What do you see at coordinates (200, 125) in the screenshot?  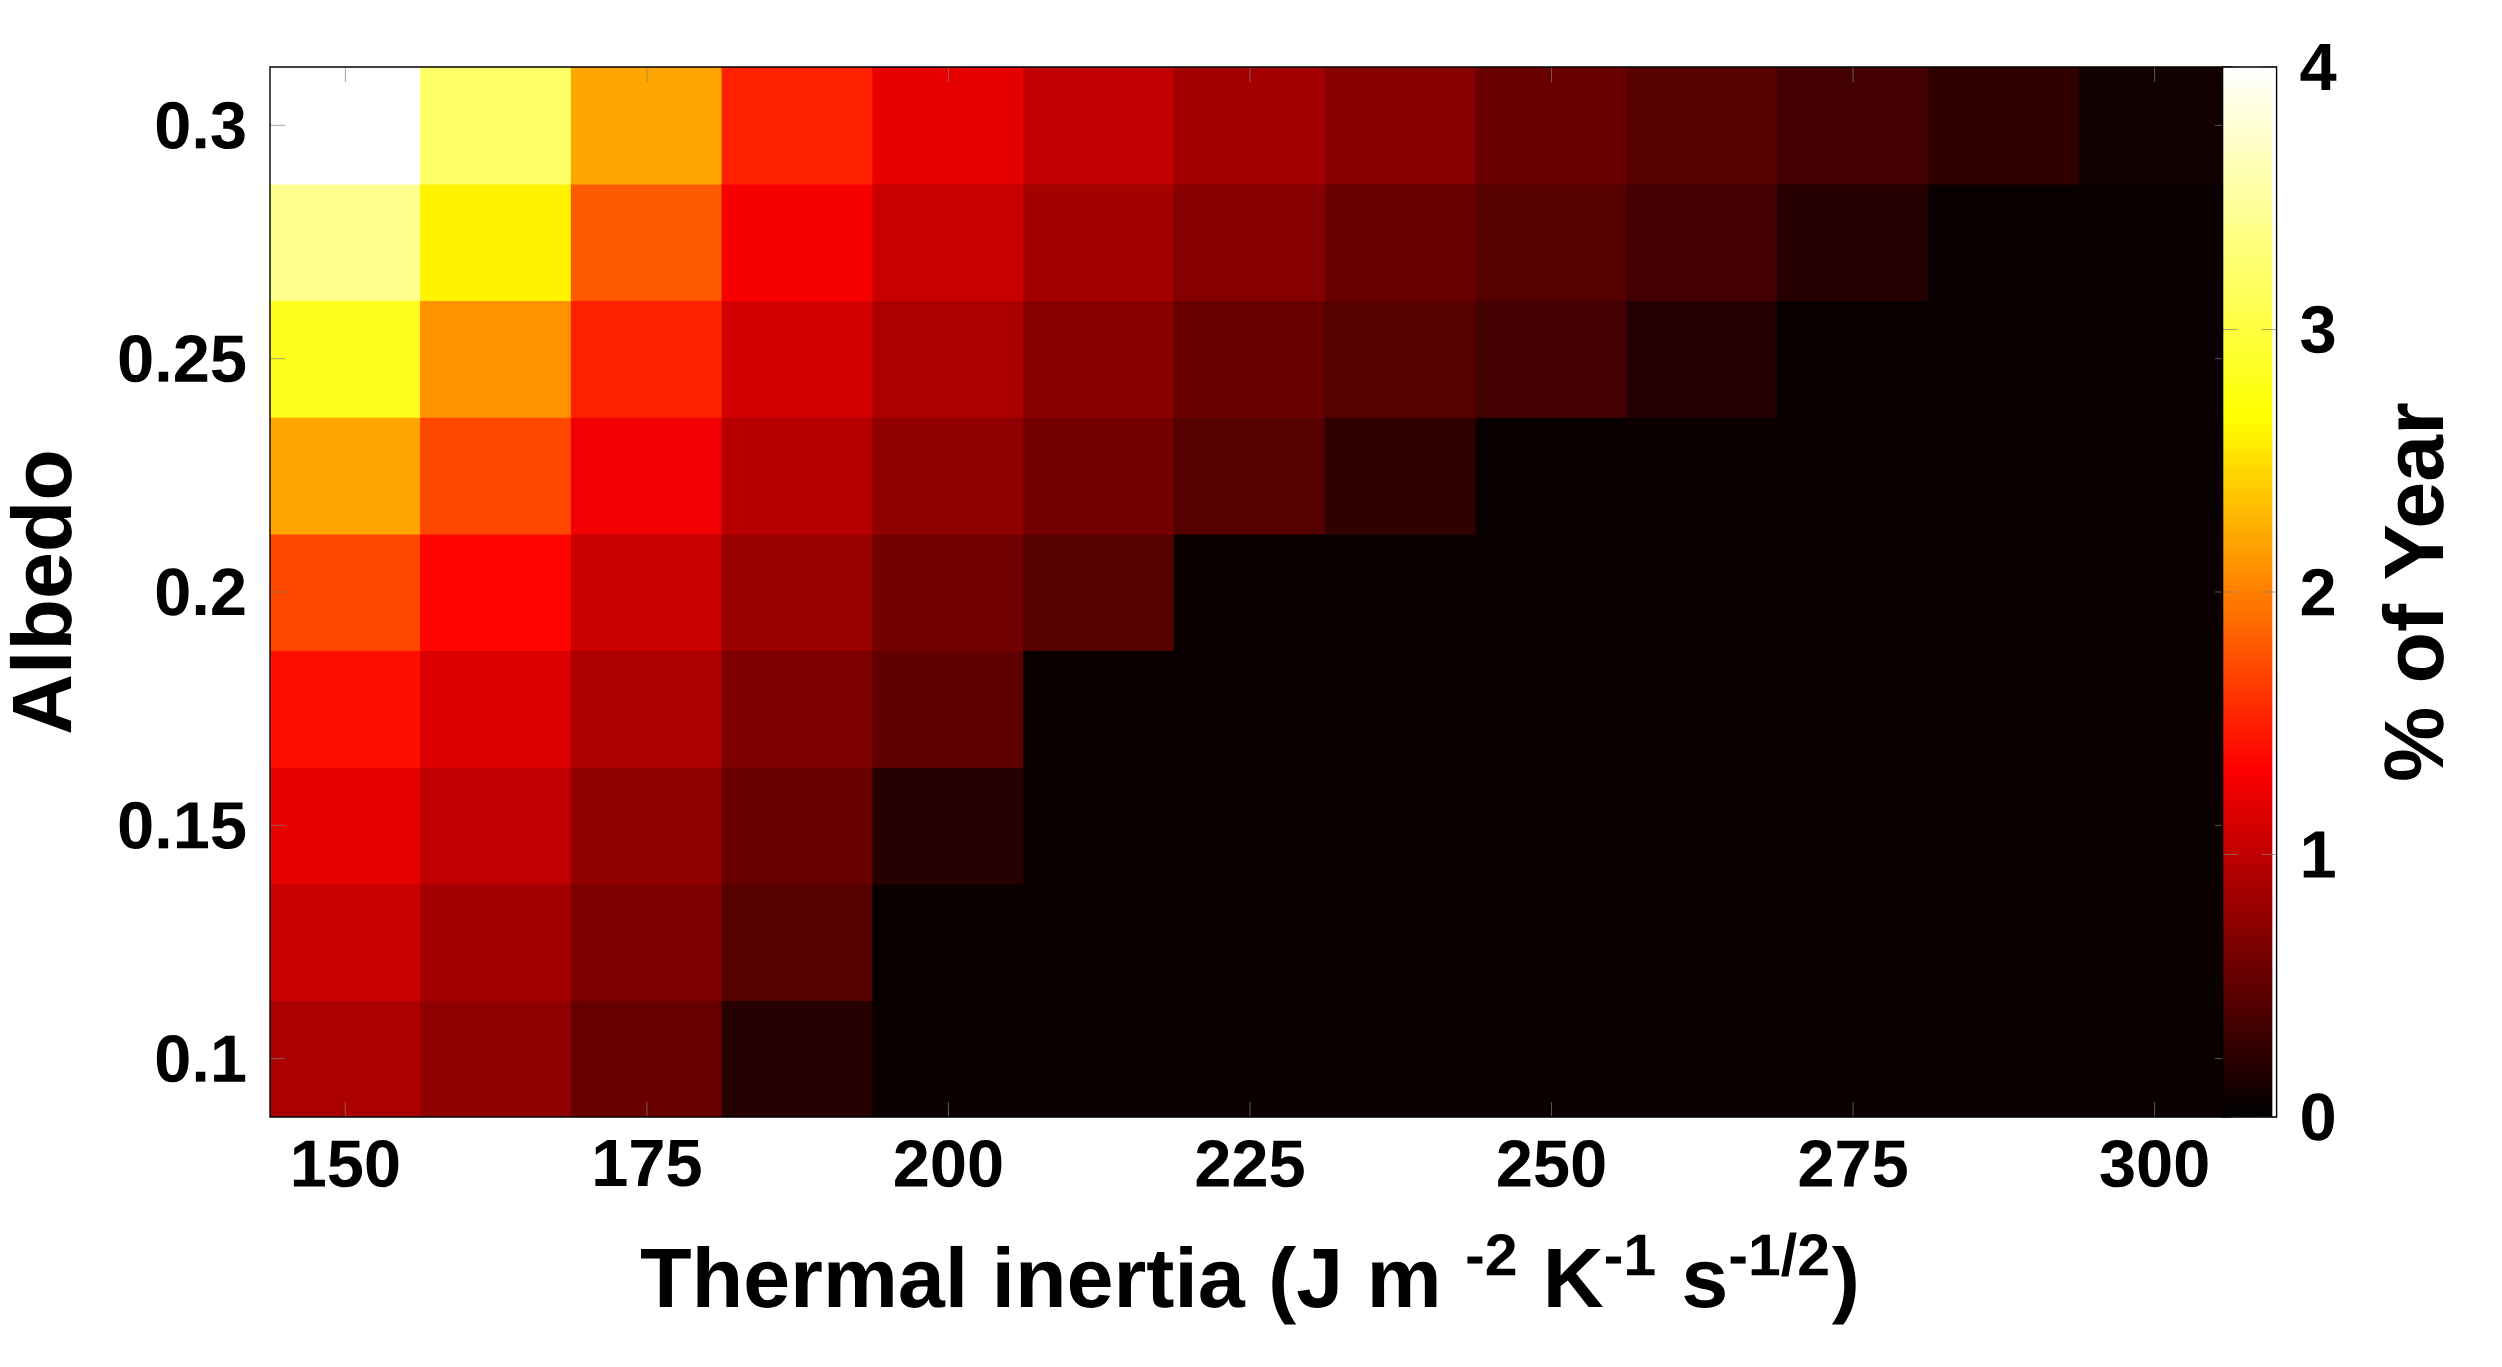 I see `y-tick-label: 0.3` at bounding box center [200, 125].